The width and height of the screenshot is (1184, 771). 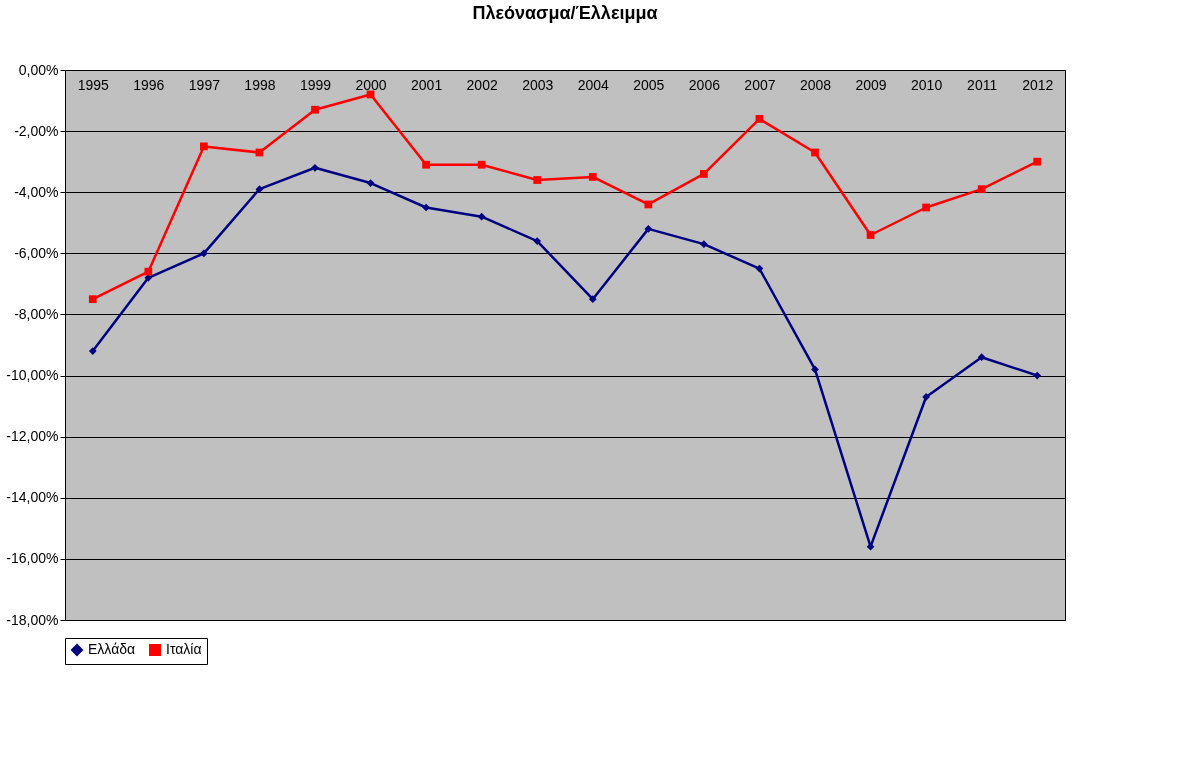 What do you see at coordinates (593, 84) in the screenshot?
I see `x-tick-label: 2004` at bounding box center [593, 84].